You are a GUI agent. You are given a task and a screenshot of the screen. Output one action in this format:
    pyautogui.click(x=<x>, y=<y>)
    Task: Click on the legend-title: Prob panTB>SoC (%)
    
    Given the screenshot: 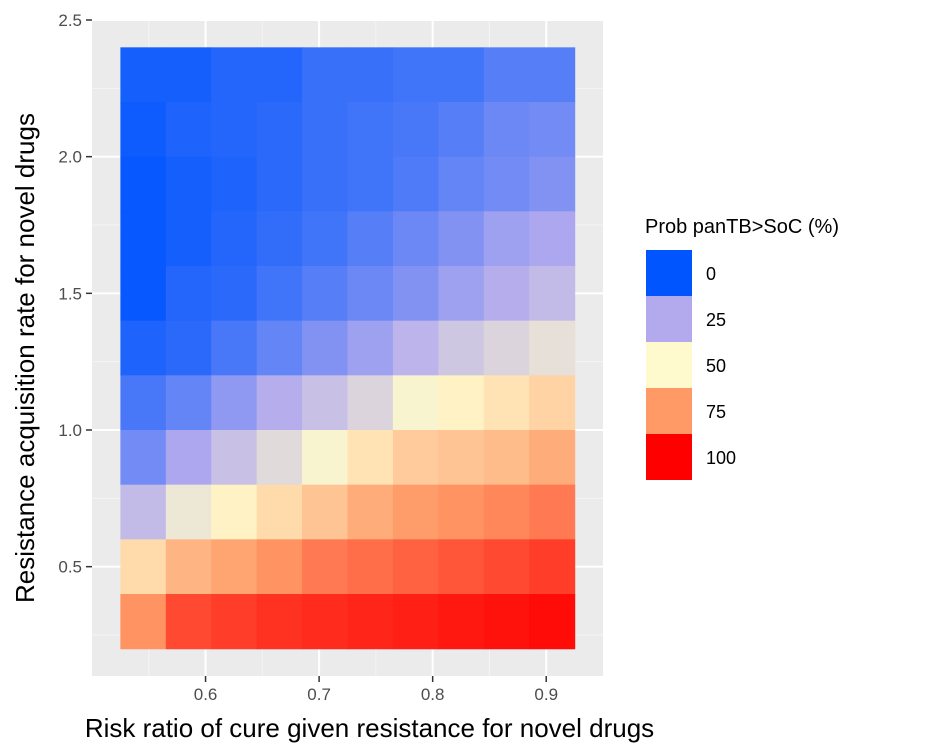 What is the action you would take?
    pyautogui.click(x=742, y=227)
    